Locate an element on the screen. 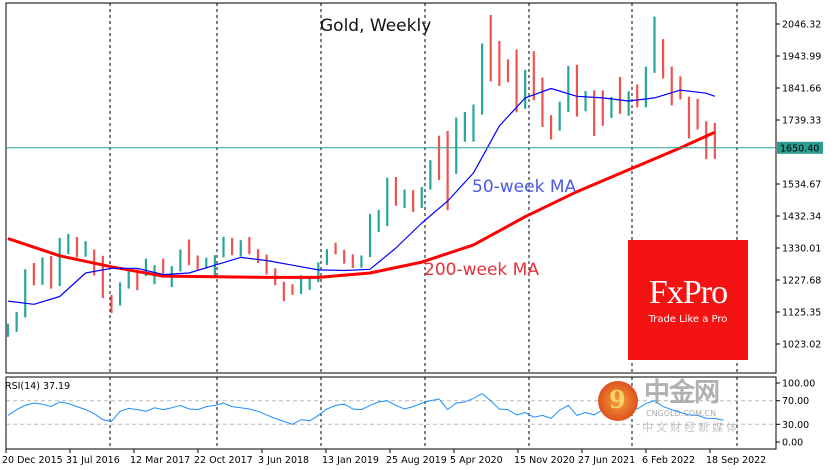  y-tick-label: 1534.67 is located at coordinates (801, 184).